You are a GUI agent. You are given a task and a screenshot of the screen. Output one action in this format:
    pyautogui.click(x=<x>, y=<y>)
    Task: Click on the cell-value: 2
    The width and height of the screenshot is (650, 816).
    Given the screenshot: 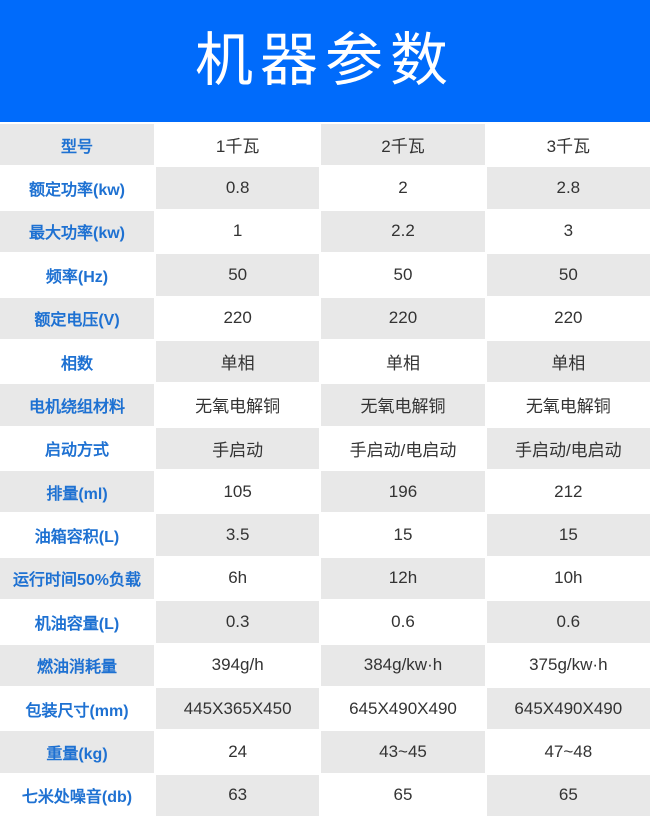 What is the action you would take?
    pyautogui.click(x=403, y=188)
    